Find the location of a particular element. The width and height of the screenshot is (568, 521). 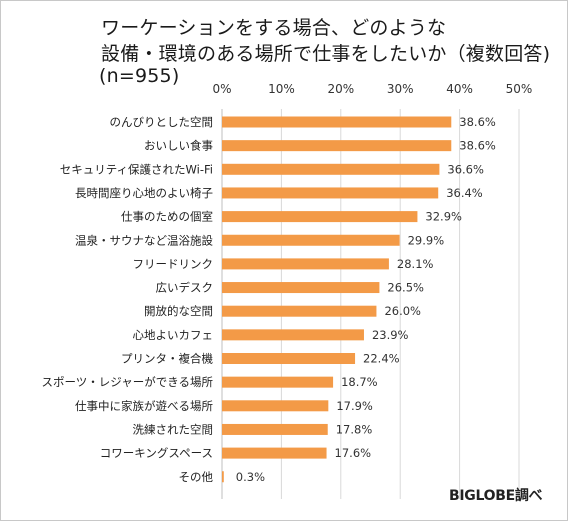

chart-title-line-2: 設備・環境のある場所で仕事をしたいか（複数回答) is located at coordinates (326, 54).